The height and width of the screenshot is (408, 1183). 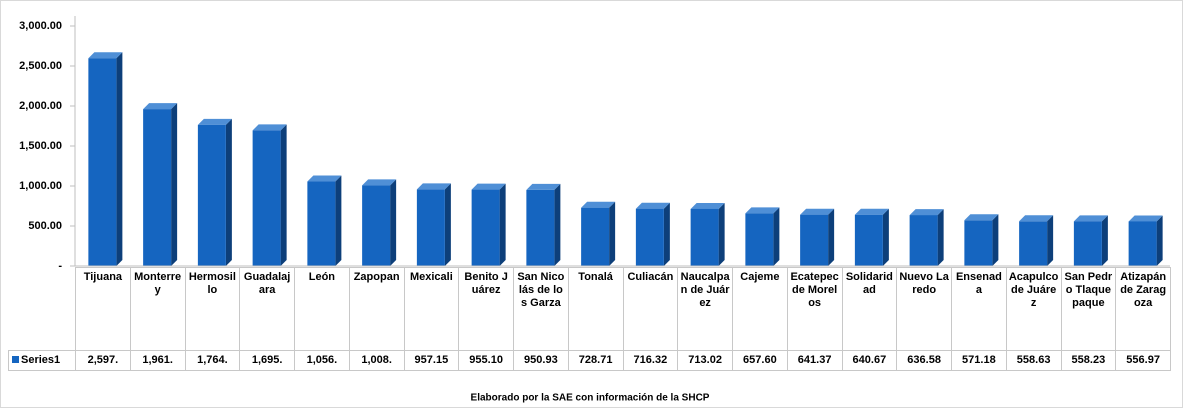 What do you see at coordinates (979, 309) in the screenshot?
I see `category-cell: Ensenada` at bounding box center [979, 309].